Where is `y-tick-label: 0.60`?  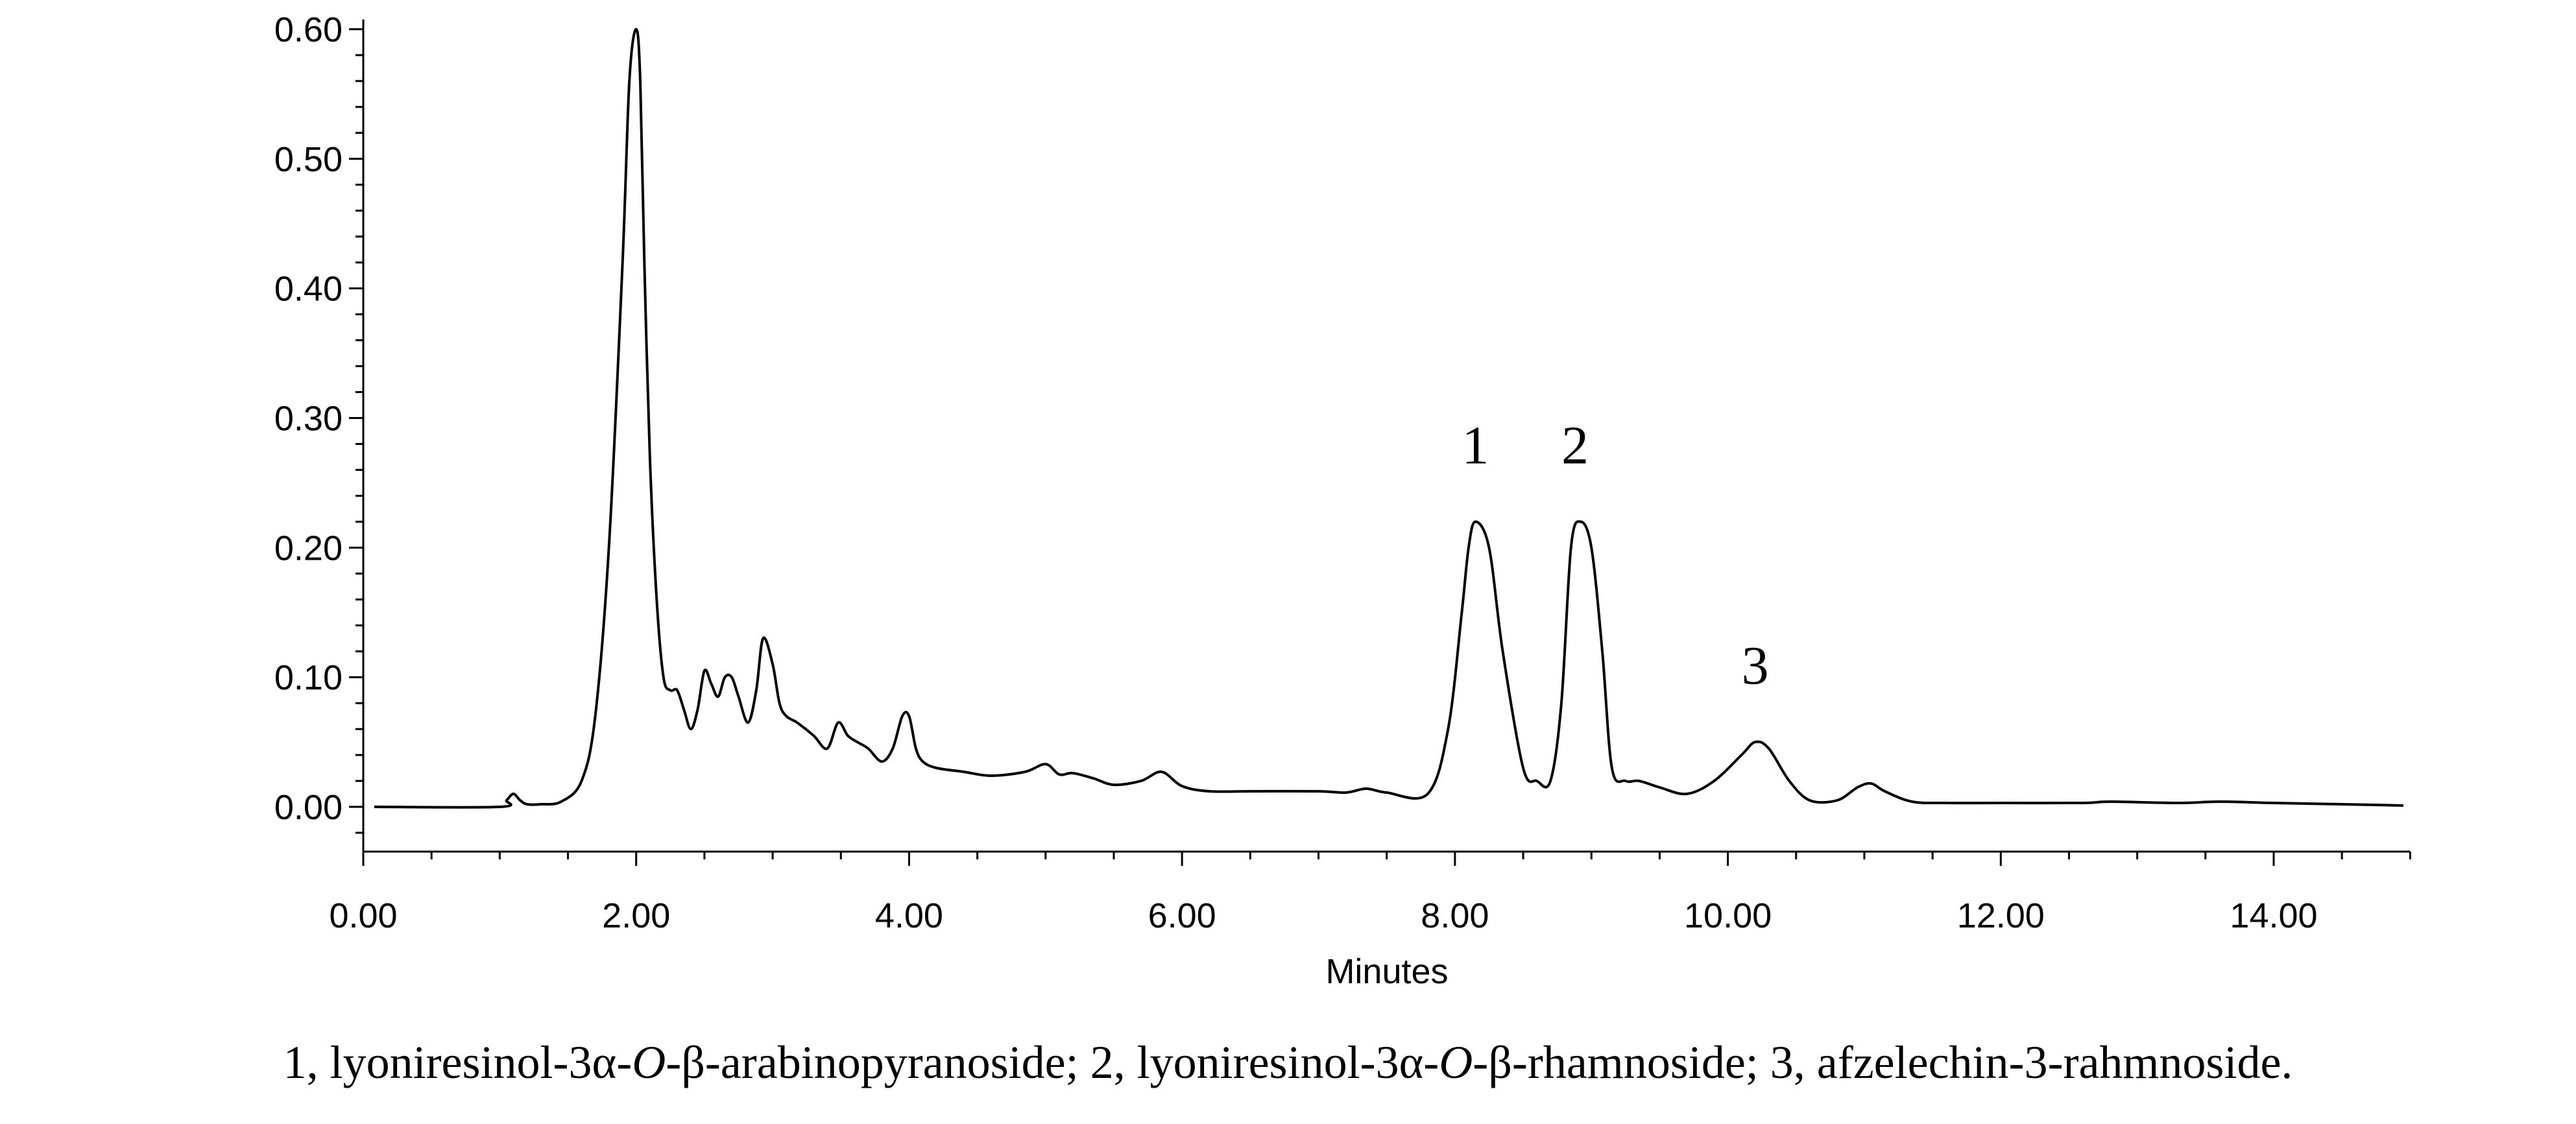
y-tick-label: 0.60 is located at coordinates (308, 29).